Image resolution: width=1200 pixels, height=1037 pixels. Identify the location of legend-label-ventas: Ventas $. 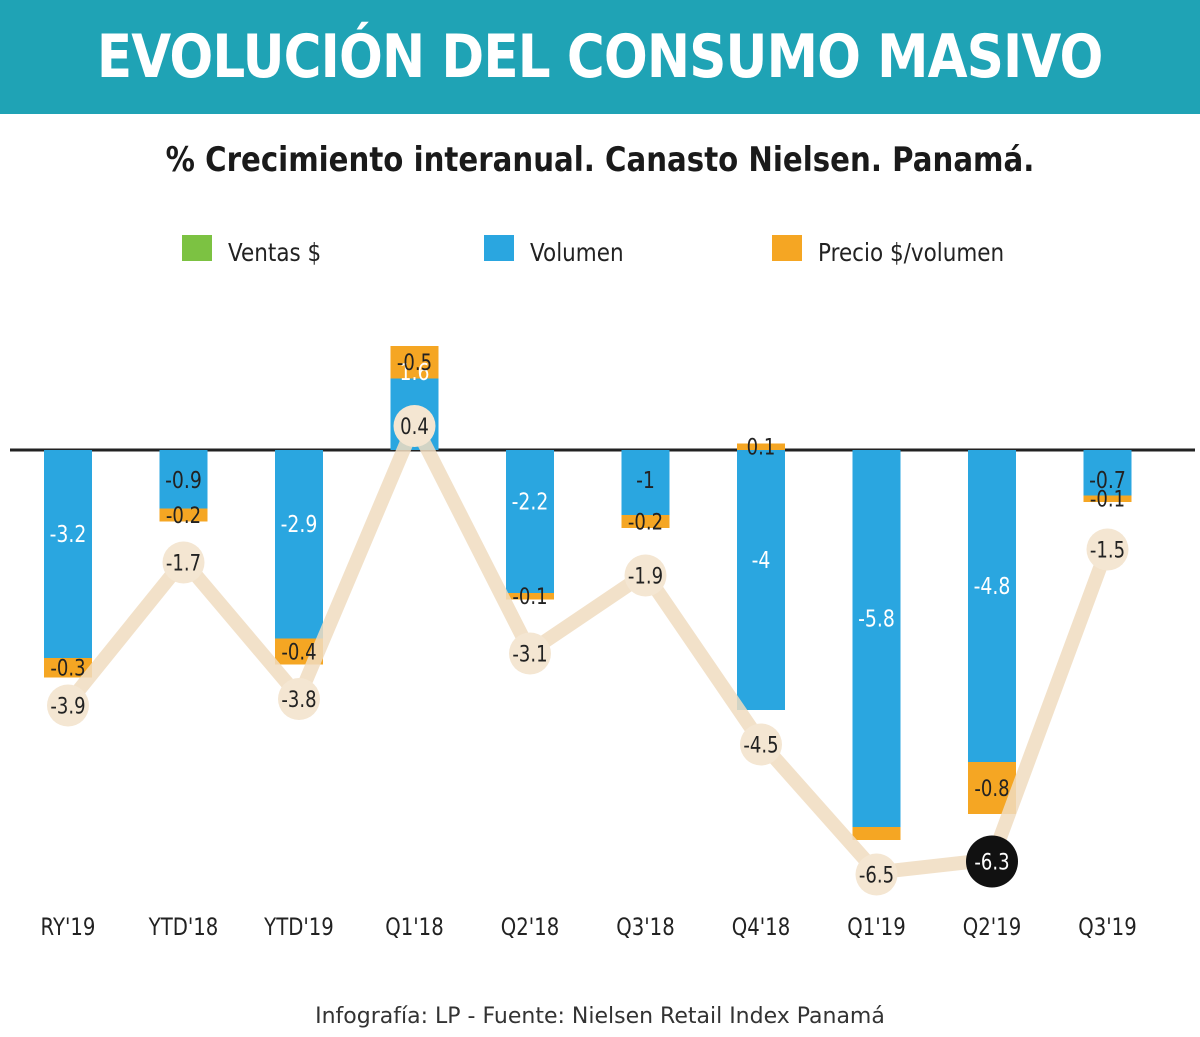
(275, 252).